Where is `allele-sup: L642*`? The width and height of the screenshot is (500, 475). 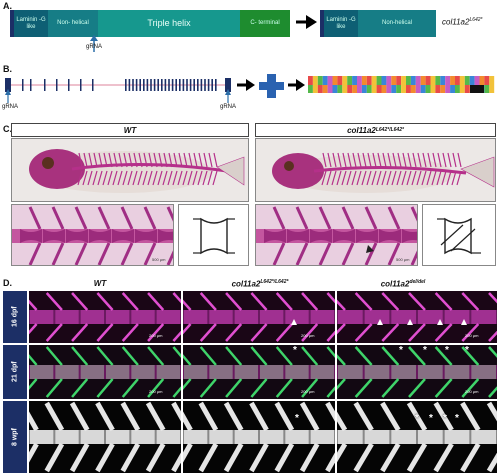 allele-sup: L642* is located at coordinates (476, 20).